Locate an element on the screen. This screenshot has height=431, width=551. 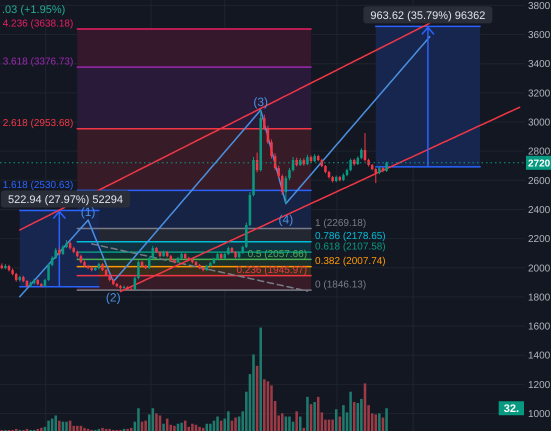
y-tick-label: 2800 is located at coordinates (539, 152).